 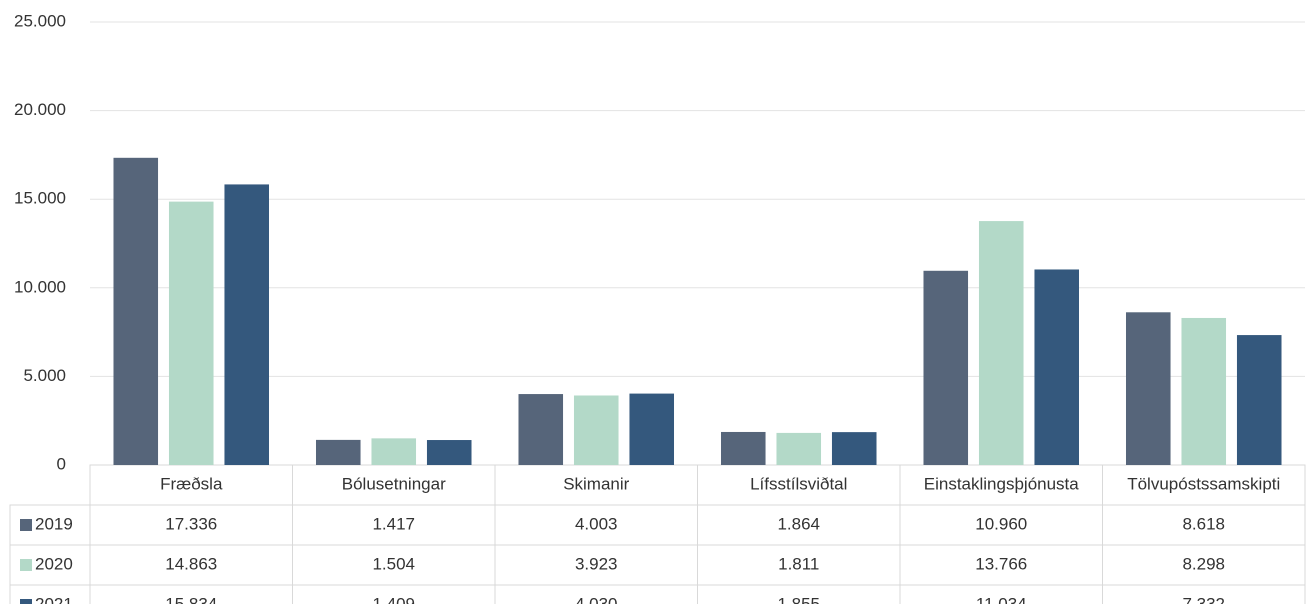 I want to click on y-tick-label: 15.000, so click(x=40, y=198).